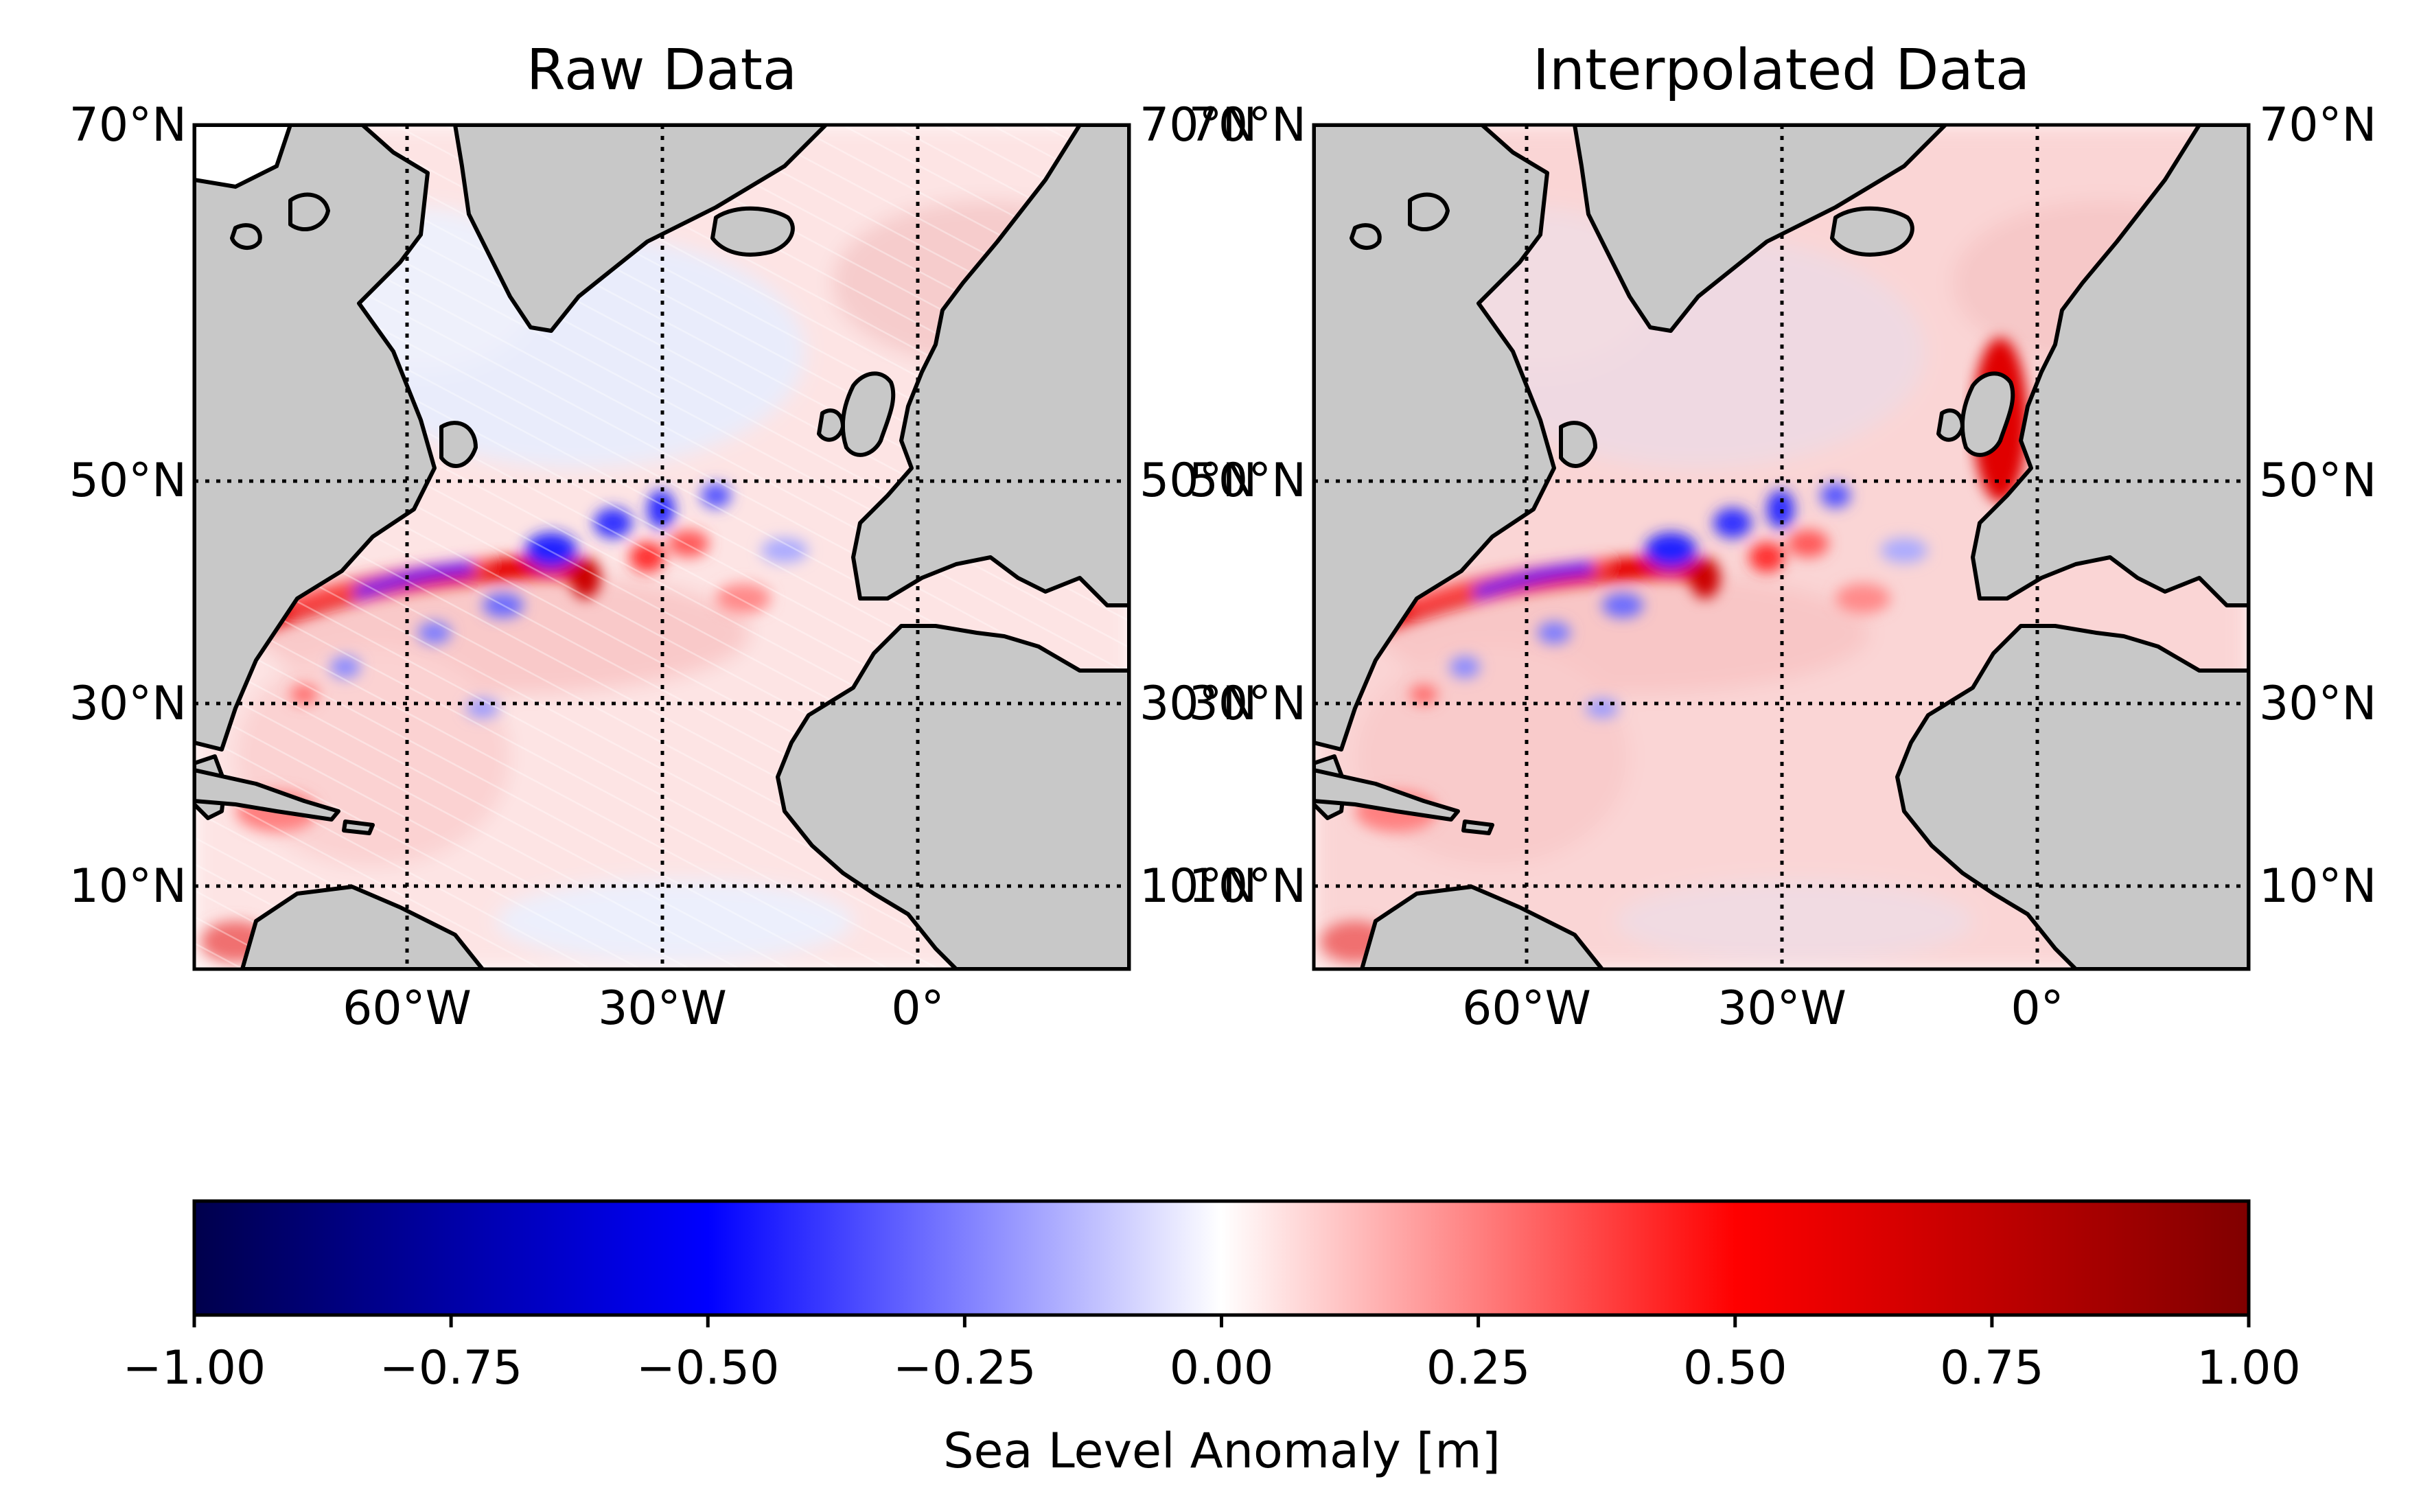 The height and width of the screenshot is (1512, 2432). Describe the element at coordinates (1735, 1368) in the screenshot. I see `colorbar-tick-label: 0.50` at that location.